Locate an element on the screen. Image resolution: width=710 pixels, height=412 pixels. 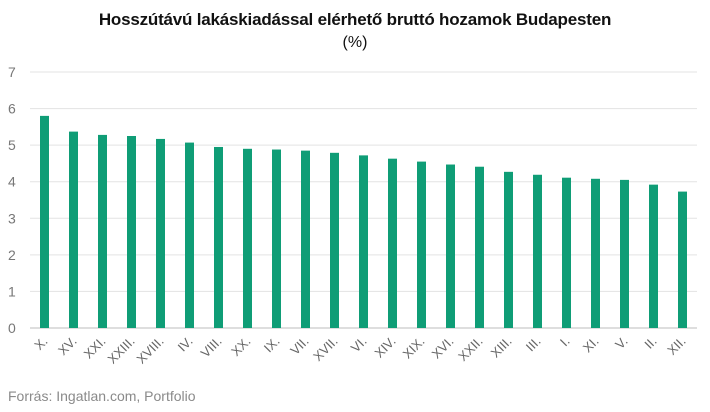
x-tick-label: XI. is located at coordinates (591, 345).